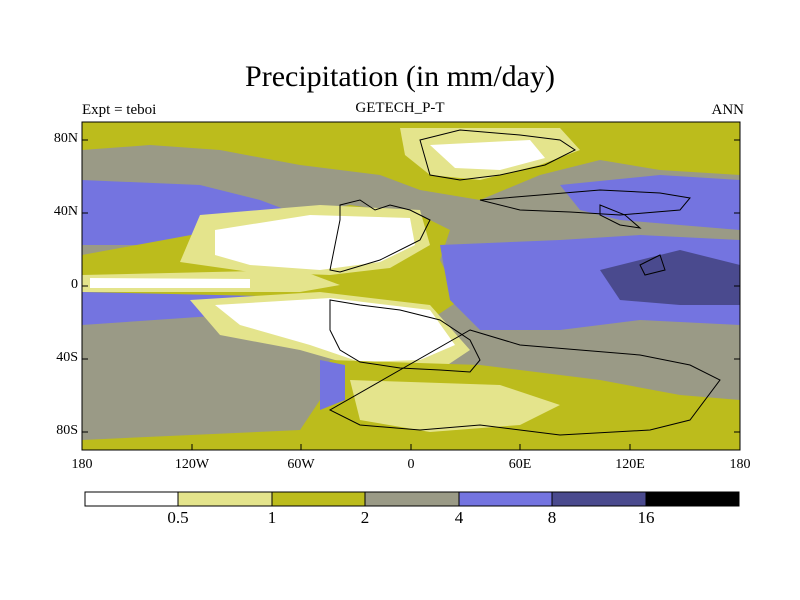 Image resolution: width=800 pixels, height=600 pixels. Describe the element at coordinates (411, 464) in the screenshot. I see `lon-label-0: 0` at that location.